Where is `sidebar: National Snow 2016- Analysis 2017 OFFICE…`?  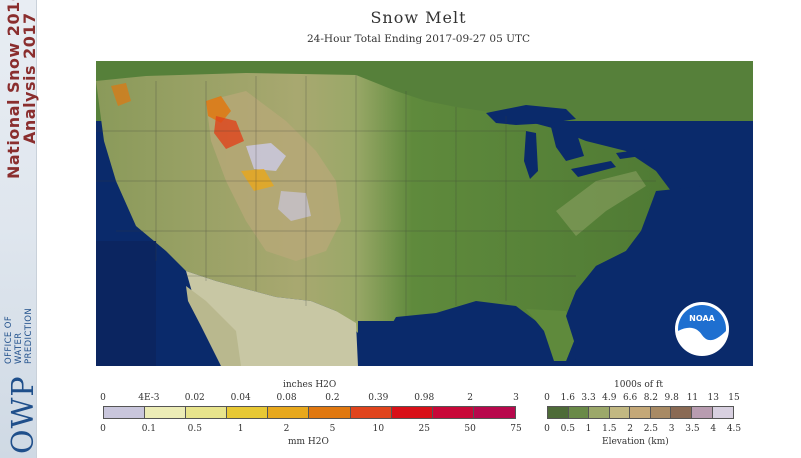
sidebar: National Snow 2016- Analysis 2017 OFFICE… is located at coordinates (20, 229).